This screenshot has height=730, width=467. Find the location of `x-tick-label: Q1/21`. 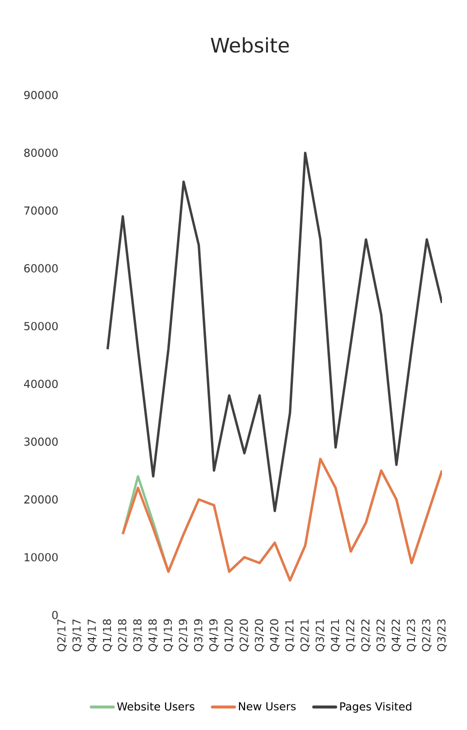

x-tick-label: Q1/21 is located at coordinates (290, 636).